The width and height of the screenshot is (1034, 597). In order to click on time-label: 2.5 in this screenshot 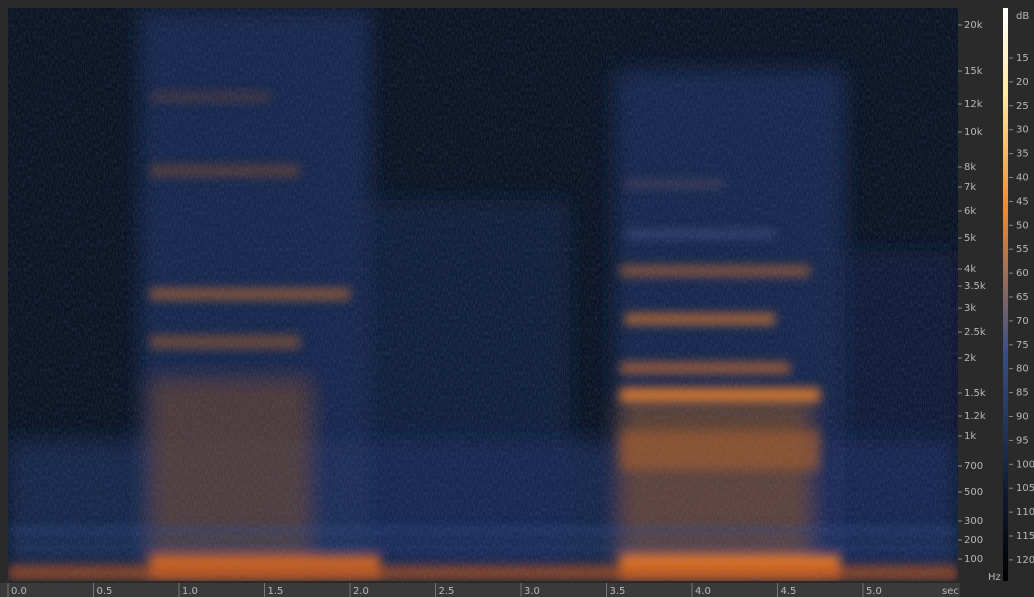, I will do `click(447, 591)`.